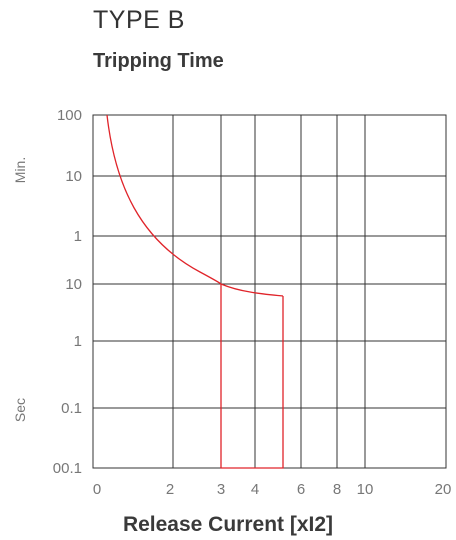  Describe the element at coordinates (20, 170) in the screenshot. I see `y-unit-minutes: Min.` at that location.